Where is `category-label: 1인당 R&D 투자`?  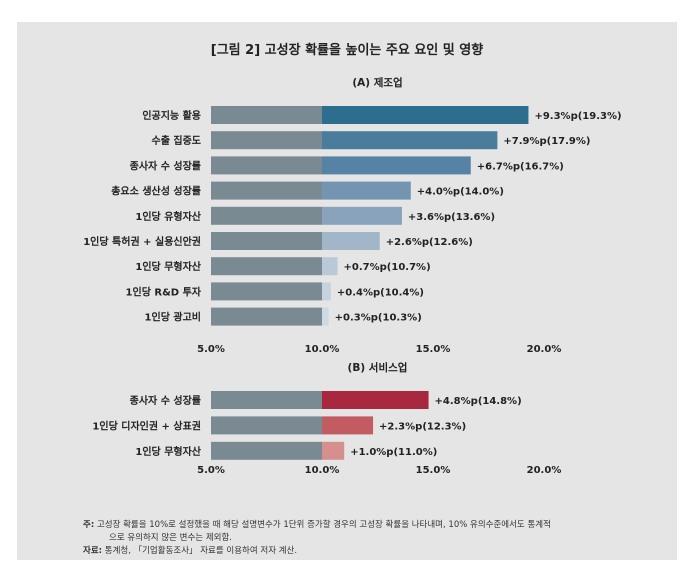
category-label: 1인당 R&D 투자 is located at coordinates (164, 291).